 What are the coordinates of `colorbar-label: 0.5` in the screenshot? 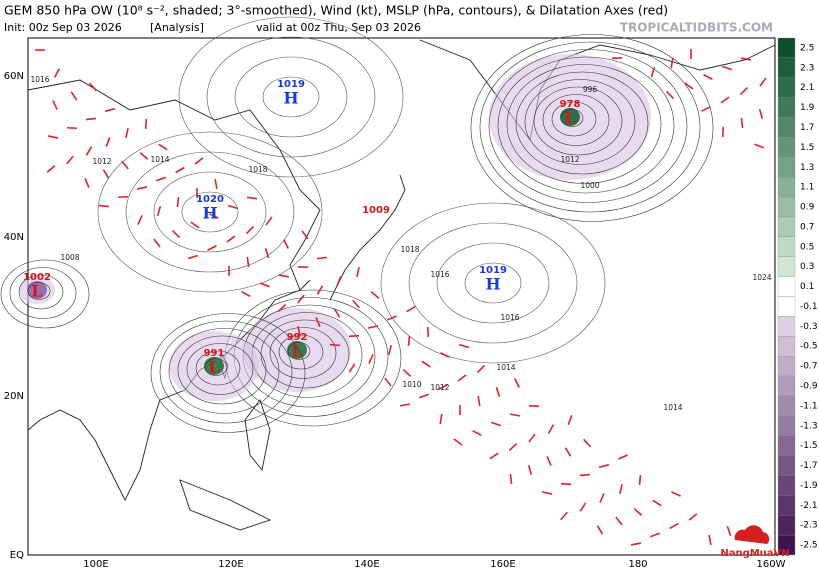 It's located at (807, 247).